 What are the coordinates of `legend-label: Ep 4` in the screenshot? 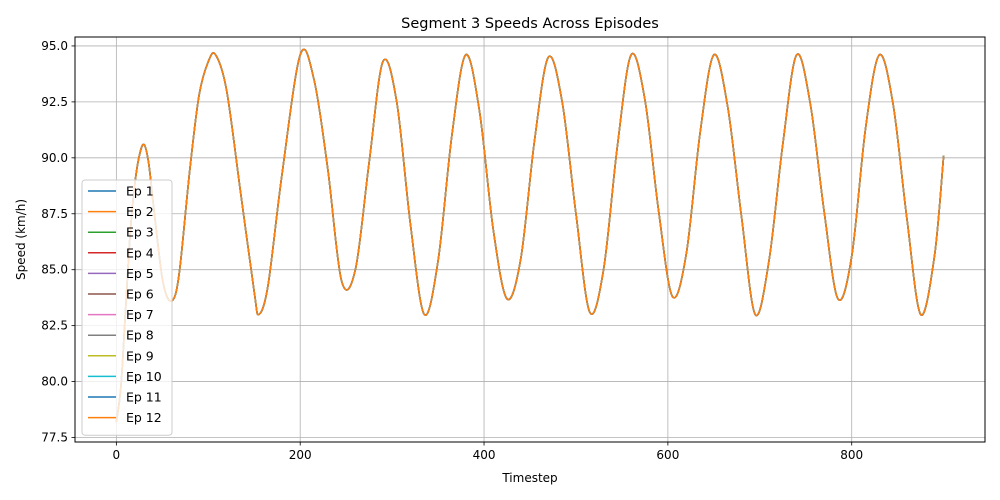 It's located at (140, 252).